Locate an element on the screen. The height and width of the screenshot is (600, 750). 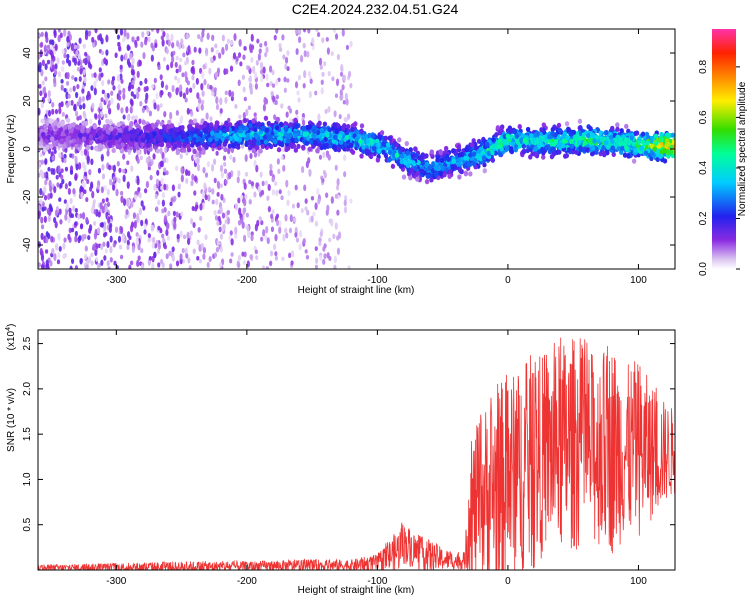
y-tick-label: 2.0 is located at coordinates (27, 388).